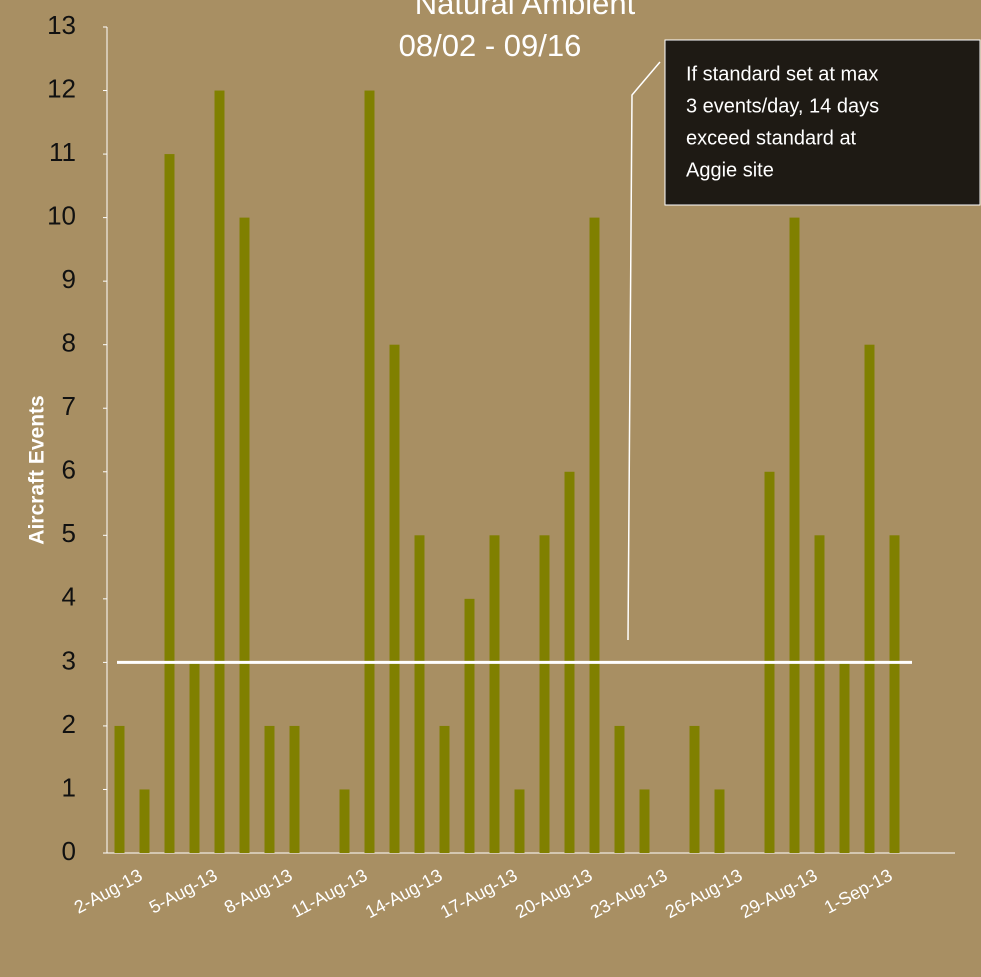  Describe the element at coordinates (62, 152) in the screenshot. I see `y-tick-label: 11` at that location.